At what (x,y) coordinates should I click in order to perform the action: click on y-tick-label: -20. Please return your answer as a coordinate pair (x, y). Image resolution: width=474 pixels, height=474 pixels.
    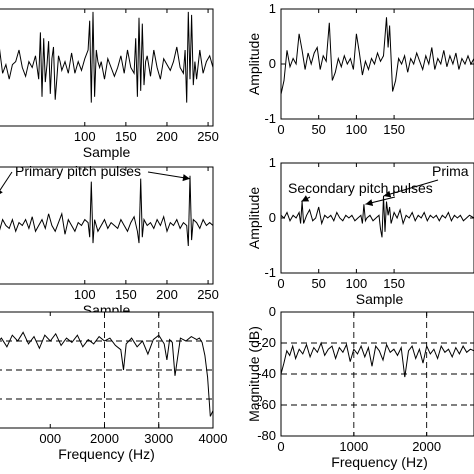
    Looking at the image, I should click on (266, 342).